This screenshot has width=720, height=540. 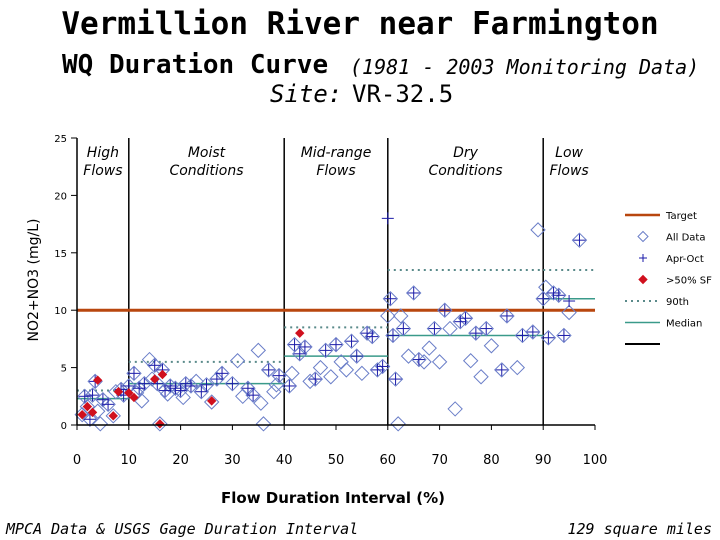 What do you see at coordinates (685, 238) in the screenshot?
I see `legend-label: All Data` at bounding box center [685, 238].